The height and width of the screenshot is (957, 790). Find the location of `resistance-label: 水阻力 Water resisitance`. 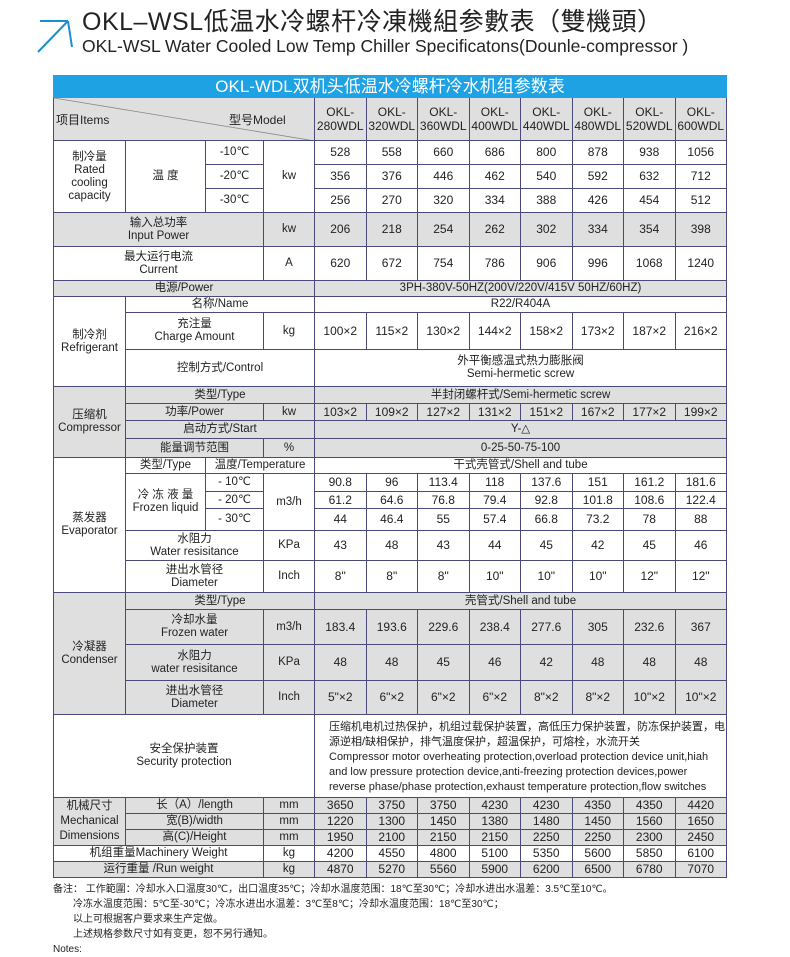

resistance-label: 水阻力 Water resisitance is located at coordinates (194, 545).